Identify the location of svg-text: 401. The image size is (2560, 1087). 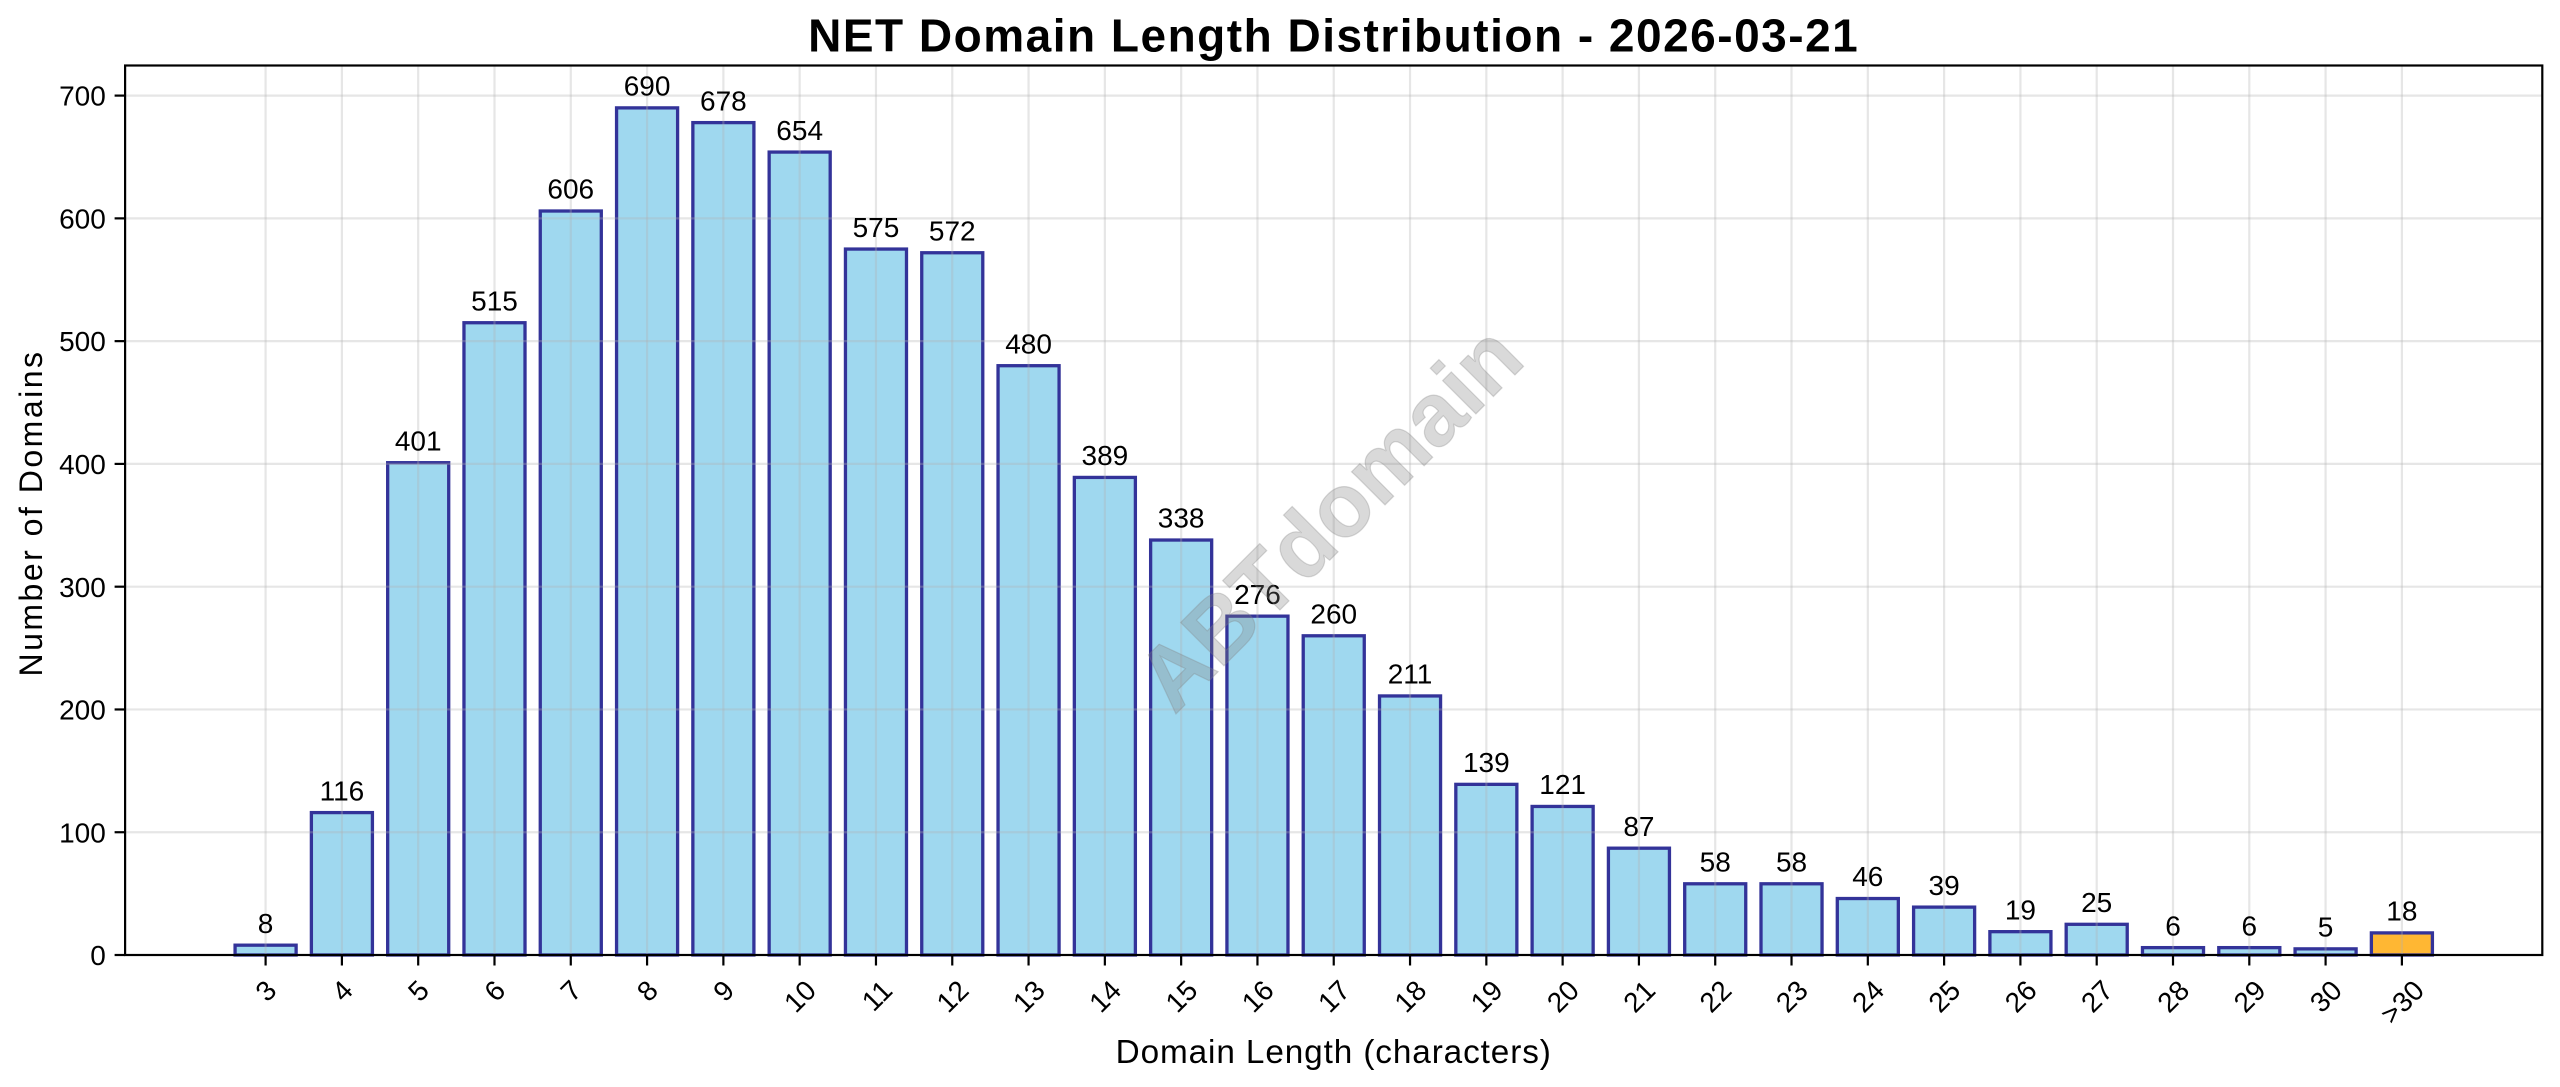
(418, 440).